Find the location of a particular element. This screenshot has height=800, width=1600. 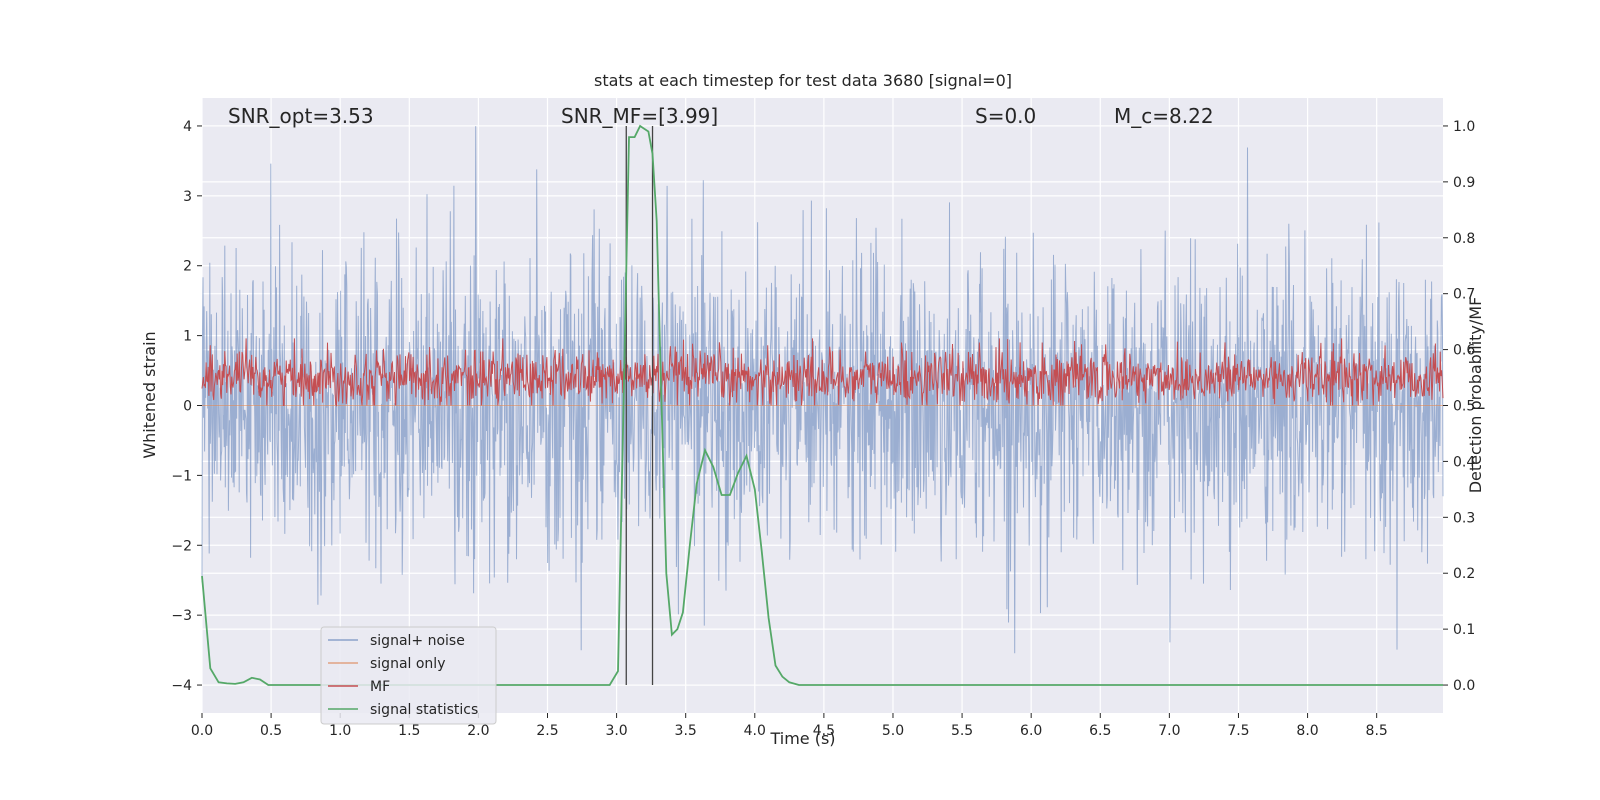

y-right-tick-label: 0.0 is located at coordinates (1464, 686).